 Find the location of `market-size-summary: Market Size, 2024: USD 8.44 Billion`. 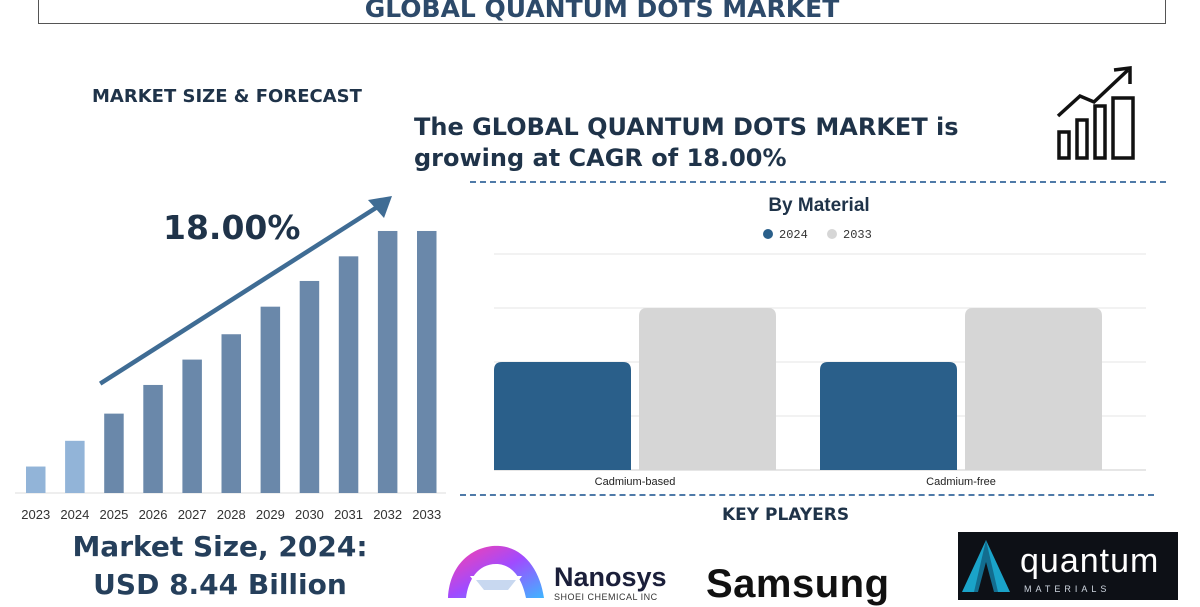

market-size-summary: Market Size, 2024: USD 8.44 Billion is located at coordinates (220, 566).